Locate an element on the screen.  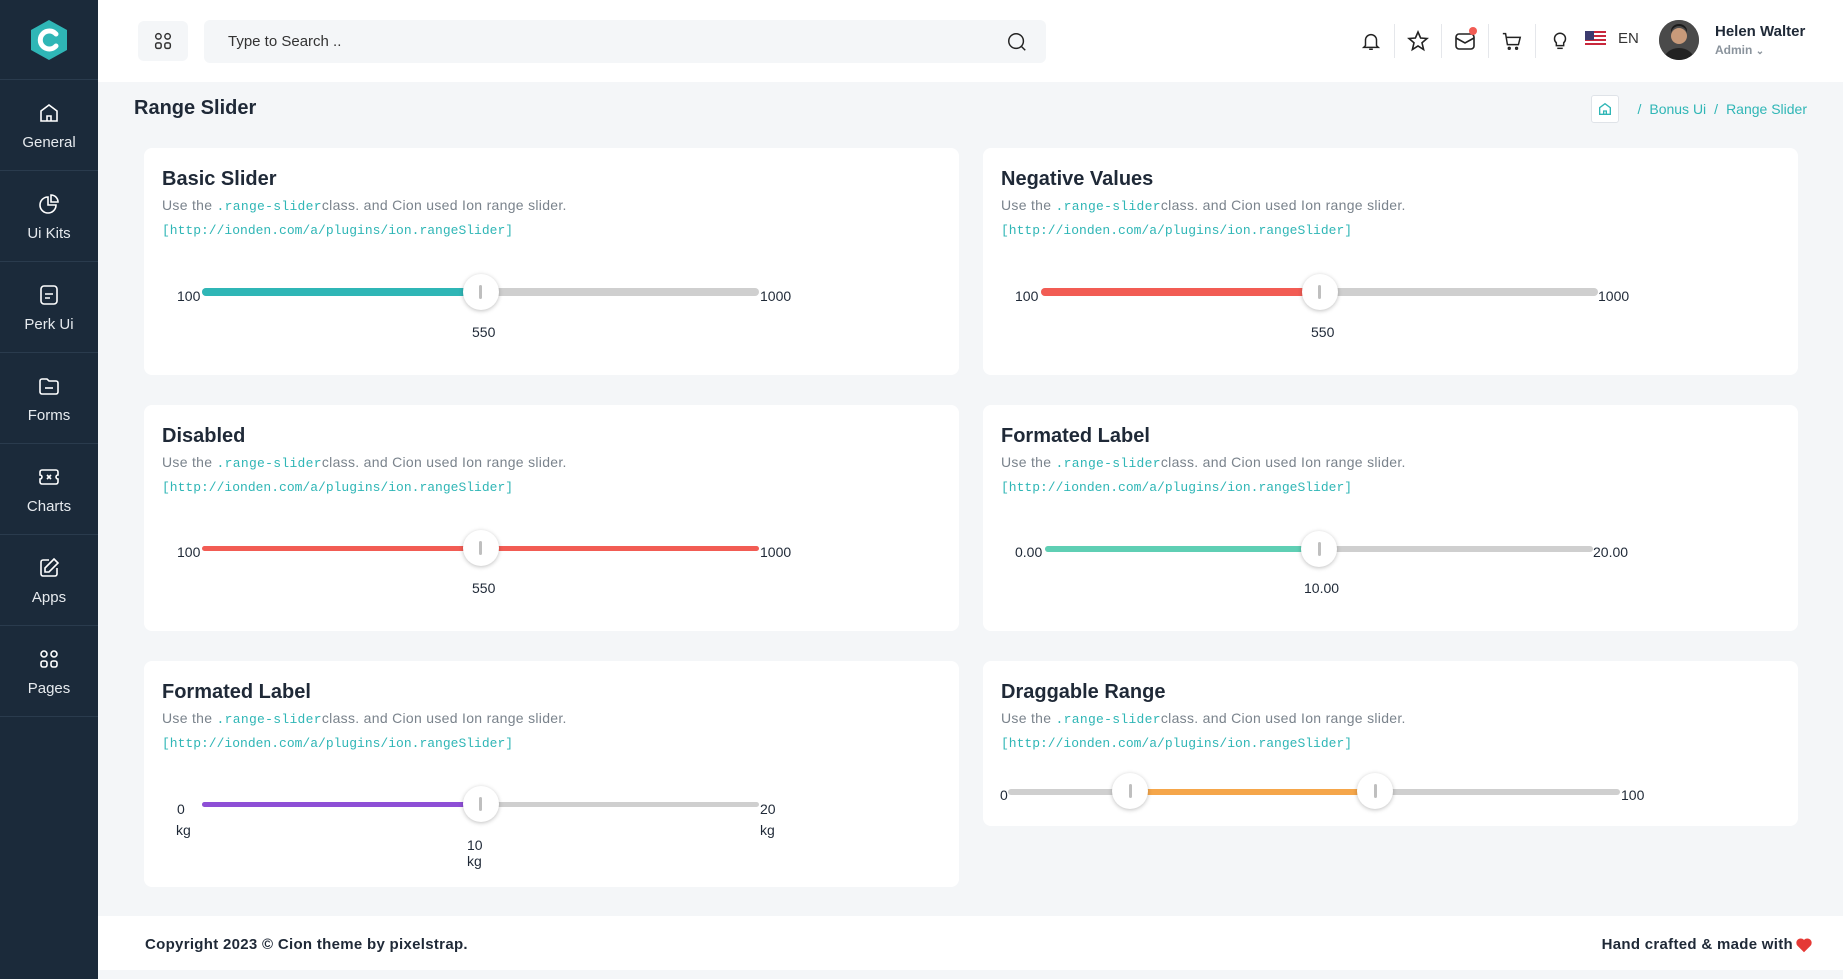
sidebar-item-label: Apps is located at coordinates (49, 597).